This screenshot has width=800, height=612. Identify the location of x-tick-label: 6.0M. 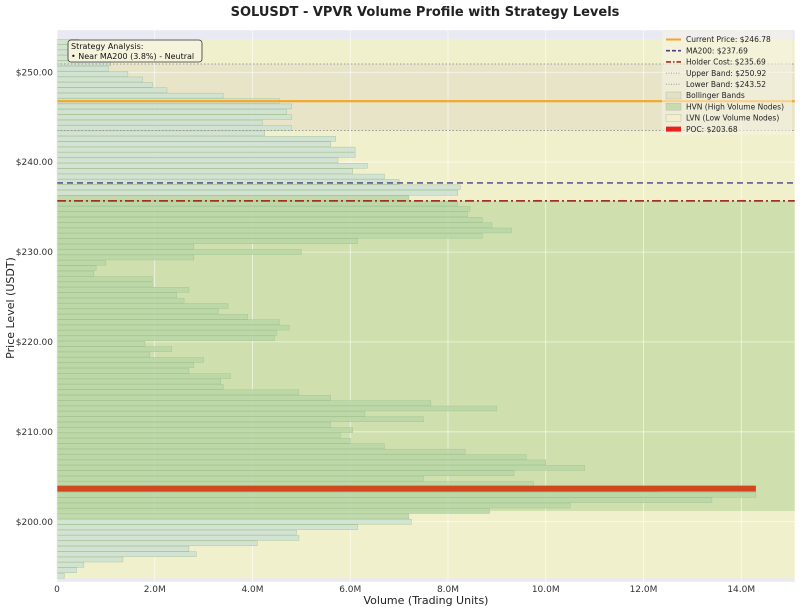
(350, 590).